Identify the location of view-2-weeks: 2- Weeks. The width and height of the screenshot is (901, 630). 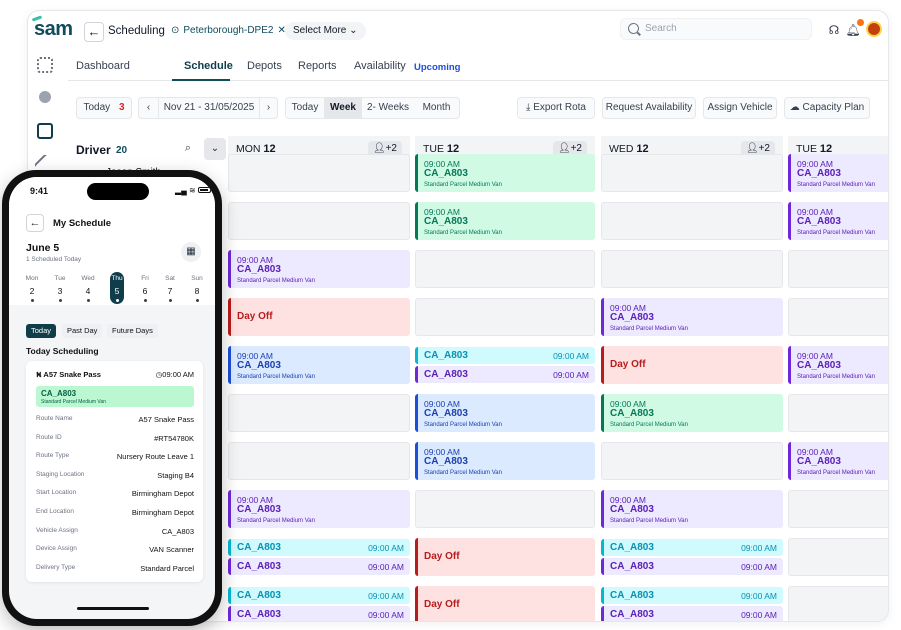
(388, 107).